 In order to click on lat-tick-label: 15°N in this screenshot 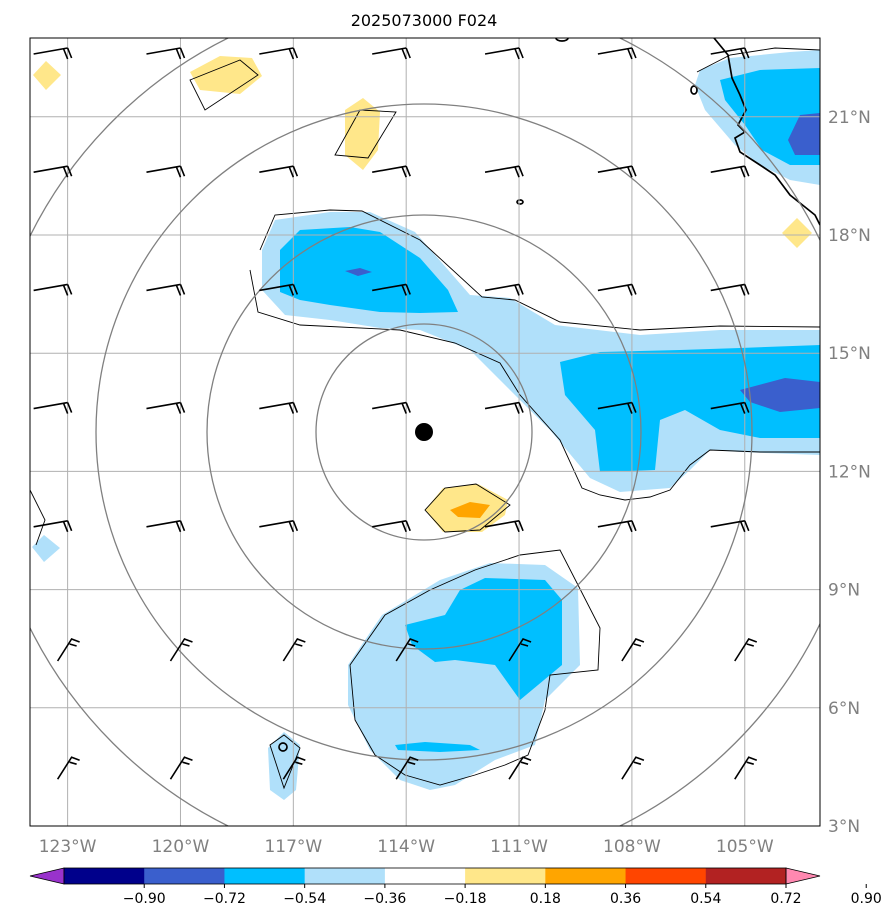, I will do `click(849, 354)`.